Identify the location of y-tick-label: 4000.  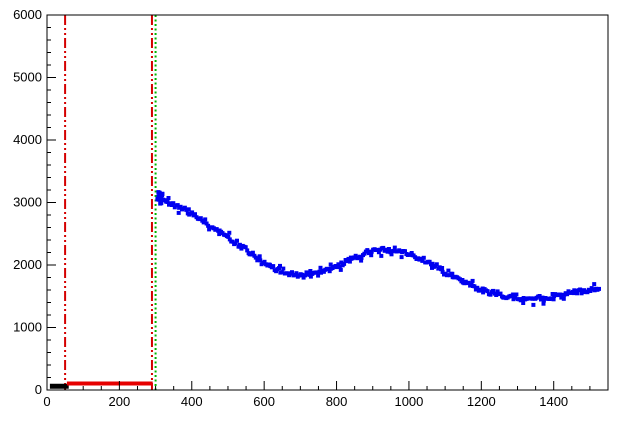
(27, 139).